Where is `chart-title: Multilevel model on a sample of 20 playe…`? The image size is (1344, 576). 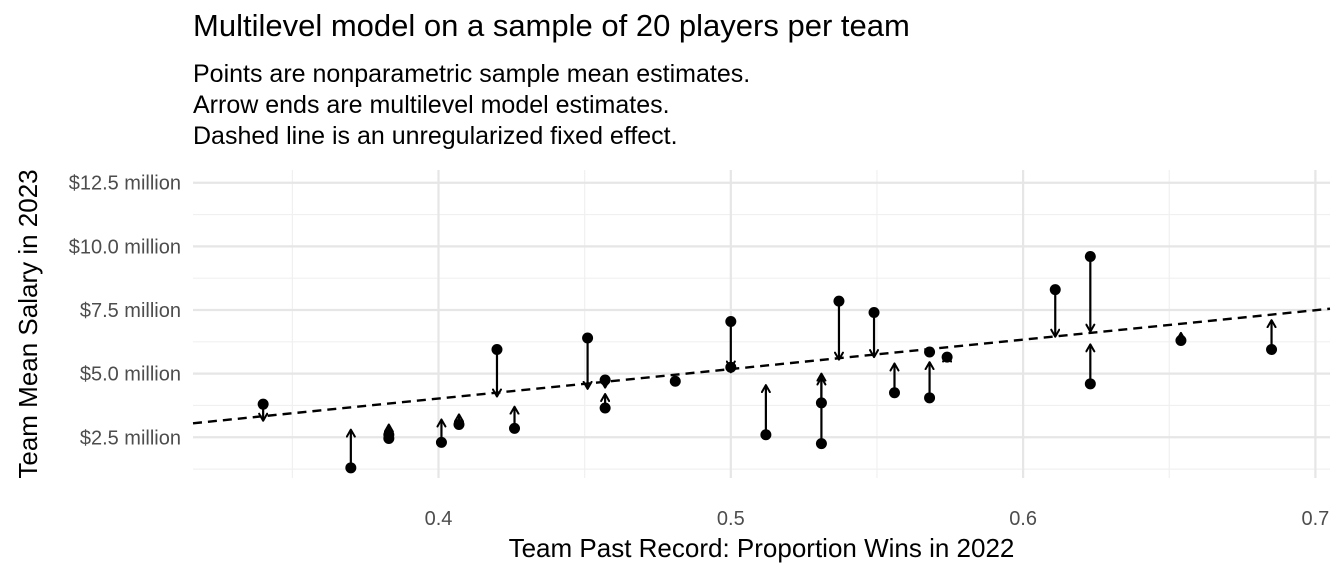 chart-title: Multilevel model on a sample of 20 playe… is located at coordinates (551, 25).